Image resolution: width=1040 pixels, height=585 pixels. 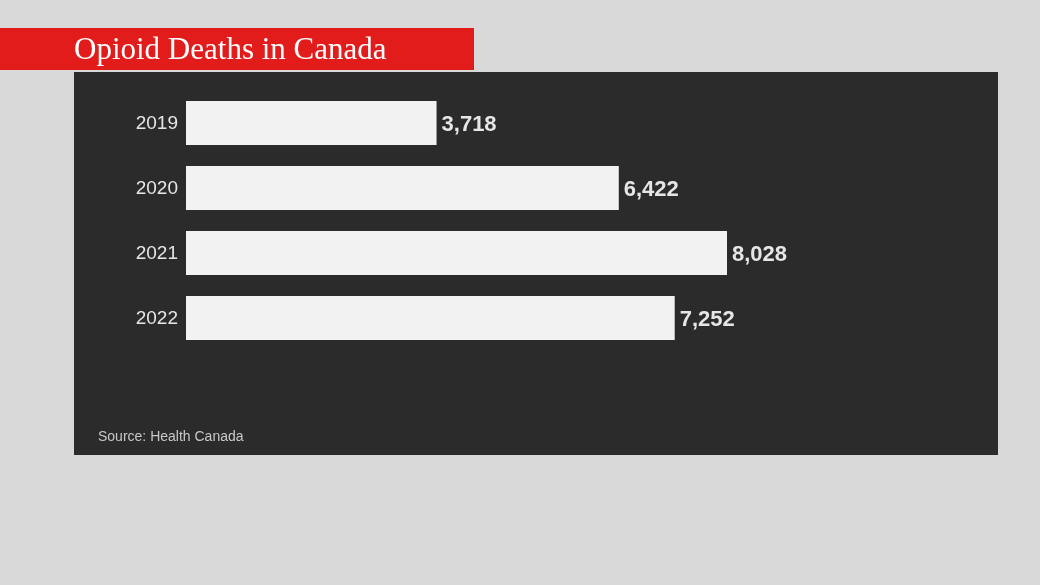 I want to click on y-tick-label: 2019, so click(x=156, y=123).